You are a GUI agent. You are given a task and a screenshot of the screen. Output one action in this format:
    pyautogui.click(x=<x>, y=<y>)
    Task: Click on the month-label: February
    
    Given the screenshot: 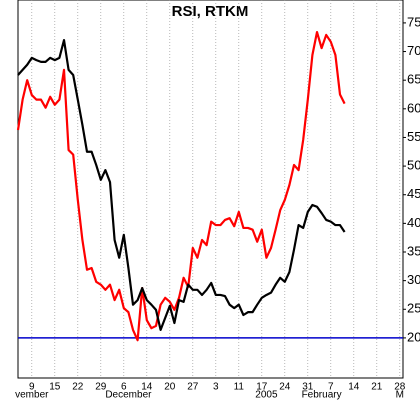 What is the action you would take?
    pyautogui.click(x=322, y=395)
    